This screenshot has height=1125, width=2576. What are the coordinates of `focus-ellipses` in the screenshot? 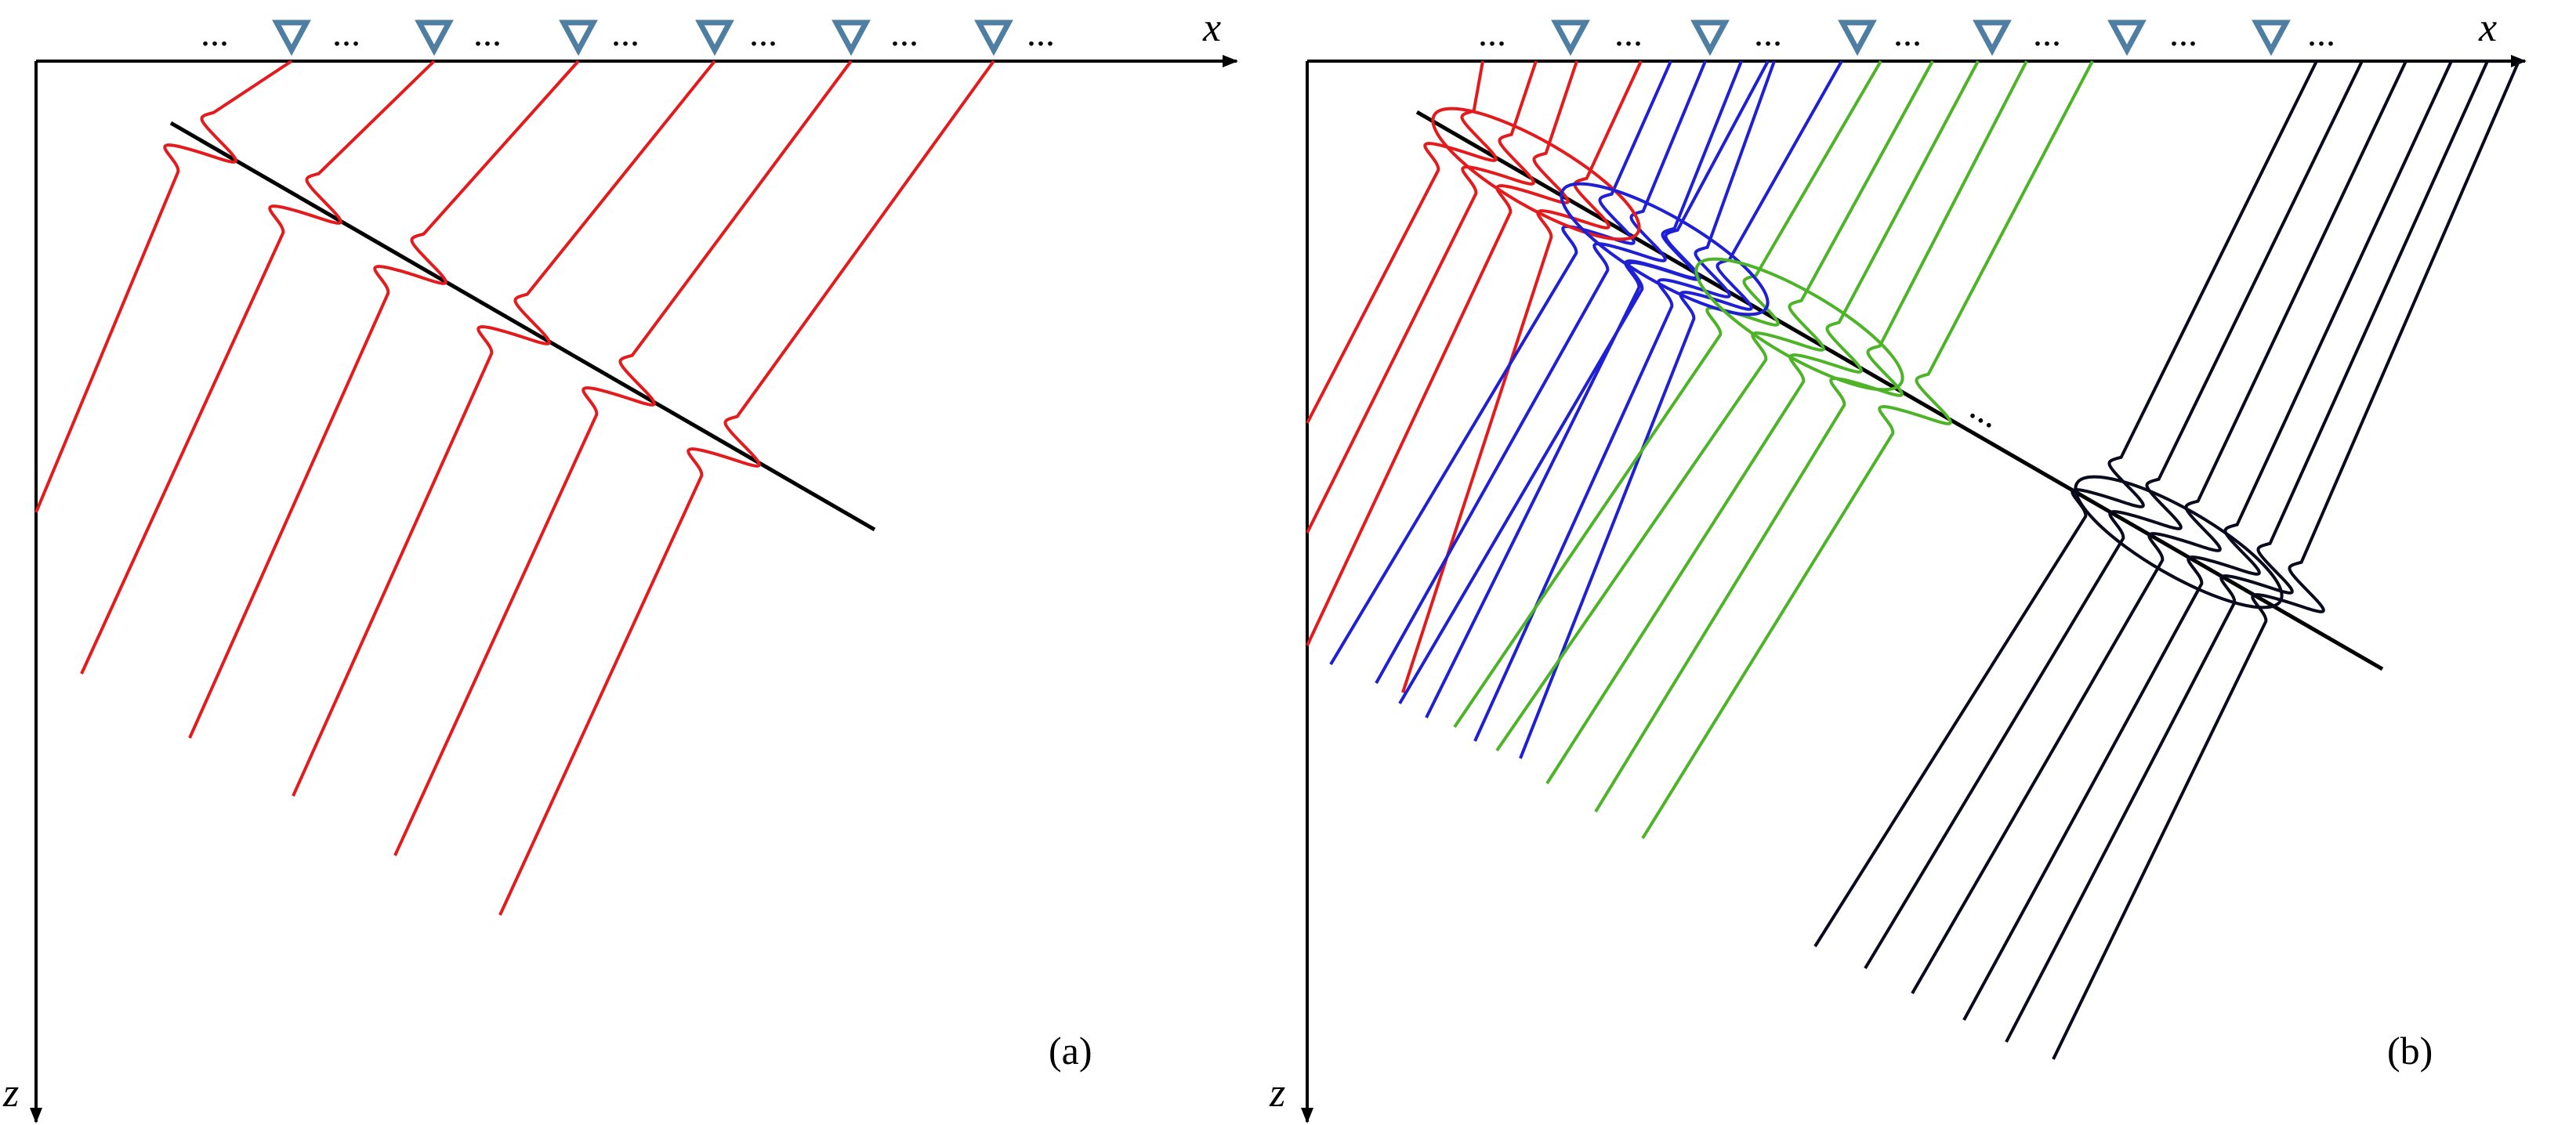 It's located at (1857, 359).